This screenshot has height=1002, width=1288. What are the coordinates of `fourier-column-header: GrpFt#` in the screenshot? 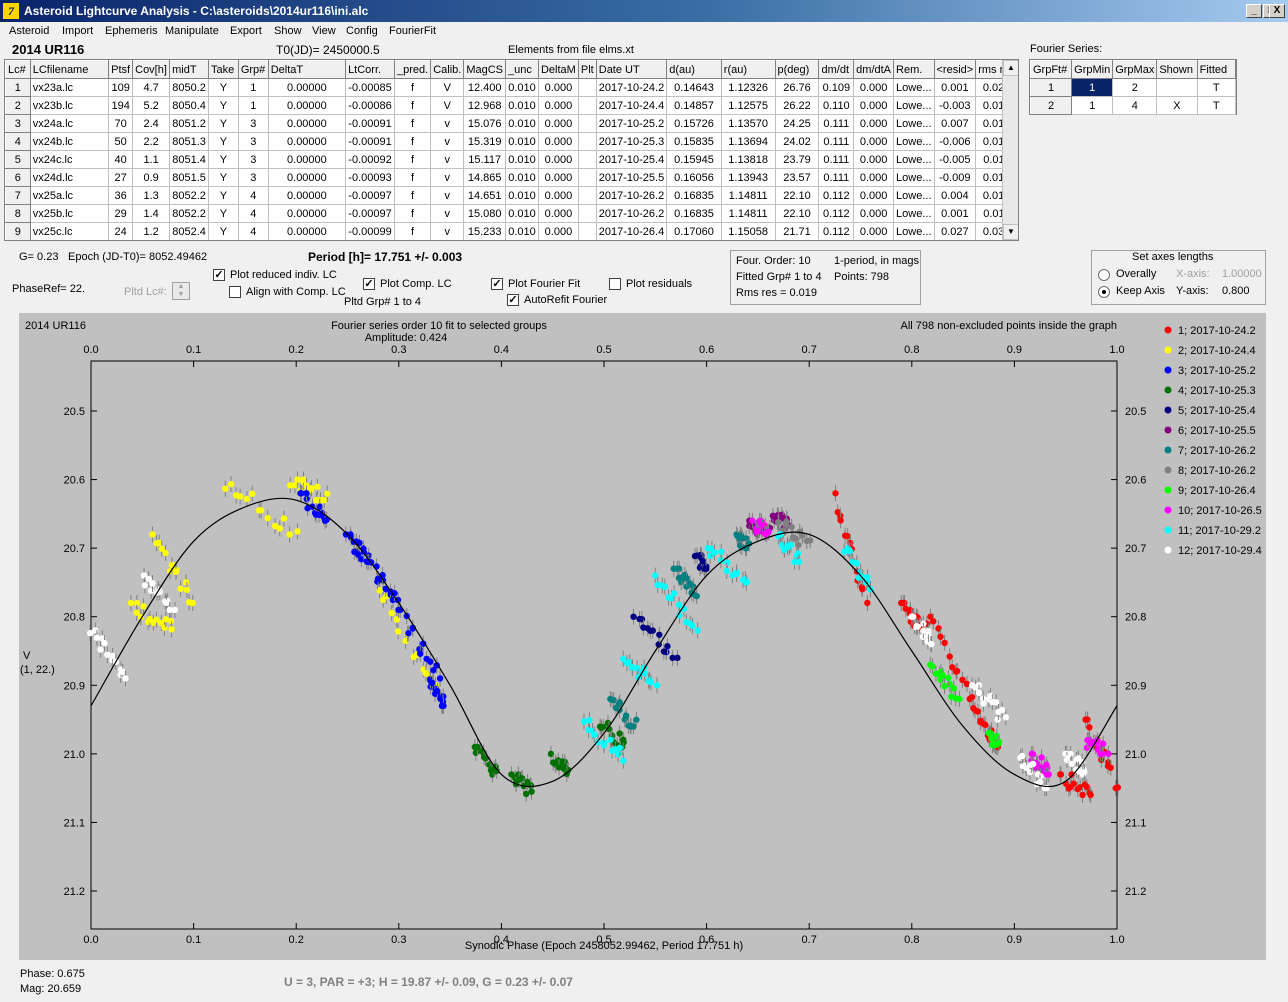 It's located at (1051, 69).